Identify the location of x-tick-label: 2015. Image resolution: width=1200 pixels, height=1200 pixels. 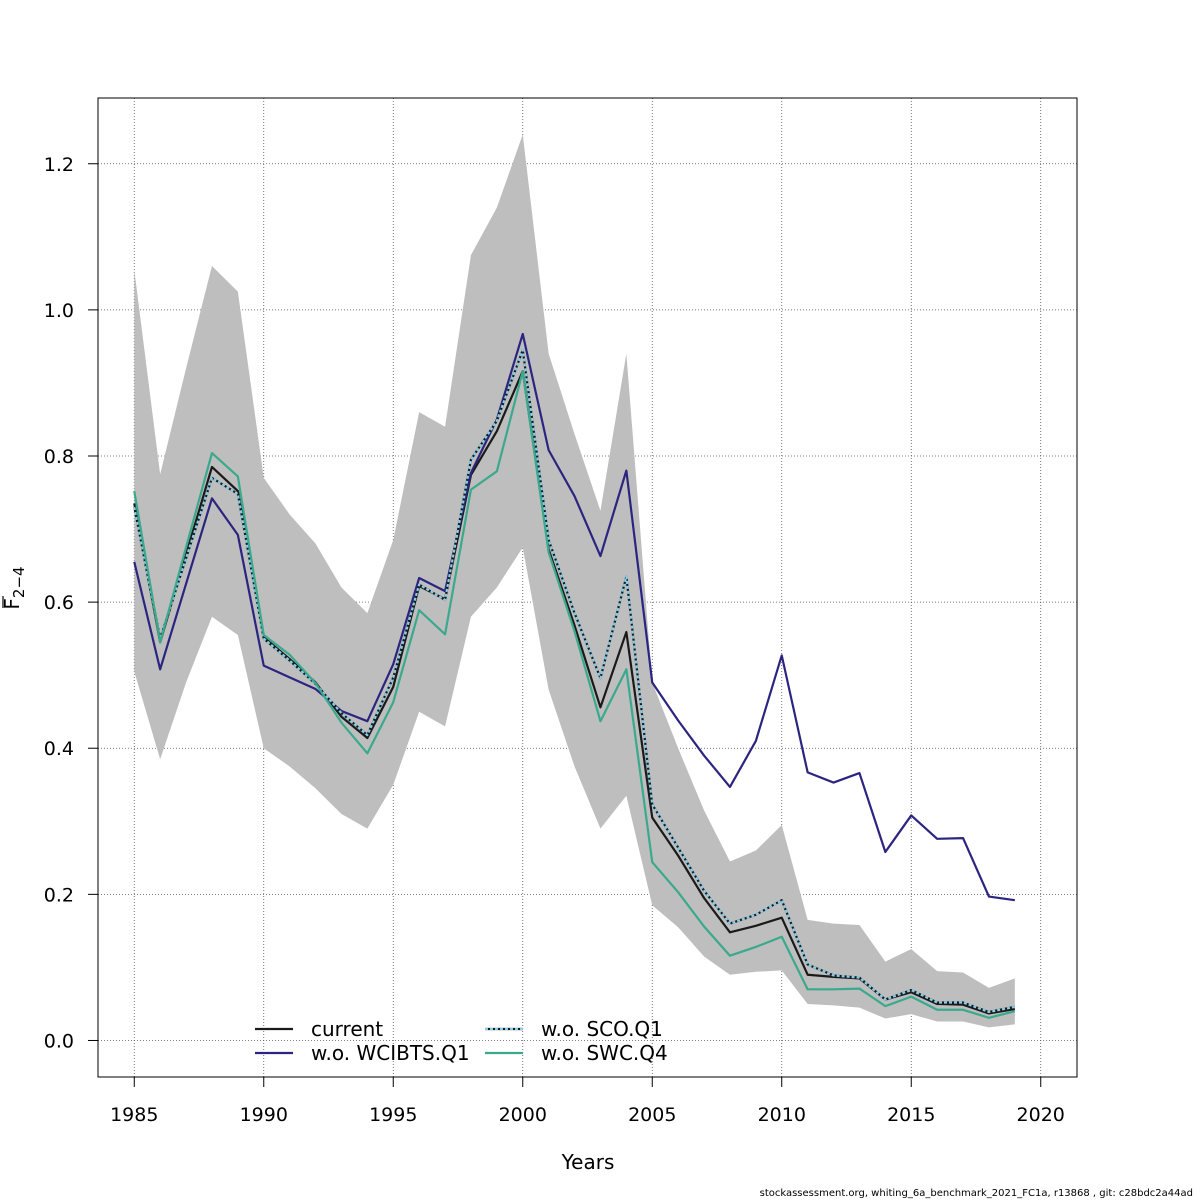
(911, 1115).